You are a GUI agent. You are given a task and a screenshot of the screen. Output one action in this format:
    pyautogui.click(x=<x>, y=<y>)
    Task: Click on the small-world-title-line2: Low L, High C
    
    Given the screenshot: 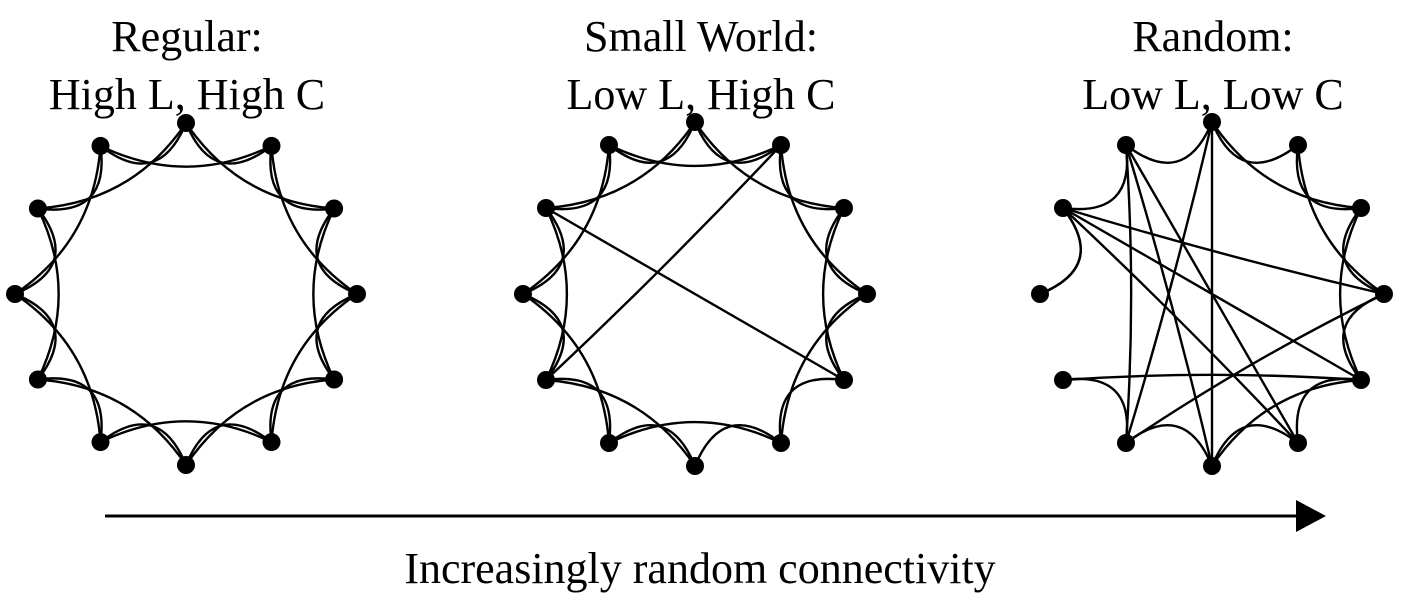 What is the action you would take?
    pyautogui.click(x=701, y=94)
    